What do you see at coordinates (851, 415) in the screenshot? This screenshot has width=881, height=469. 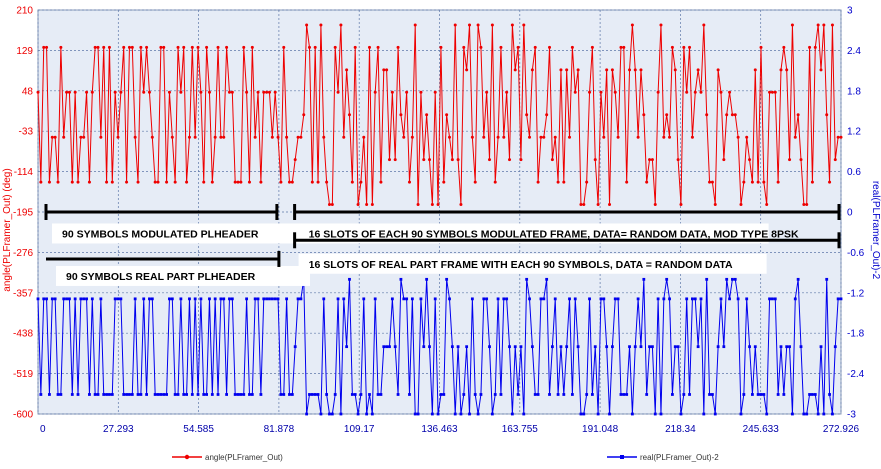 I see `right-tick-label: -3` at bounding box center [851, 415].